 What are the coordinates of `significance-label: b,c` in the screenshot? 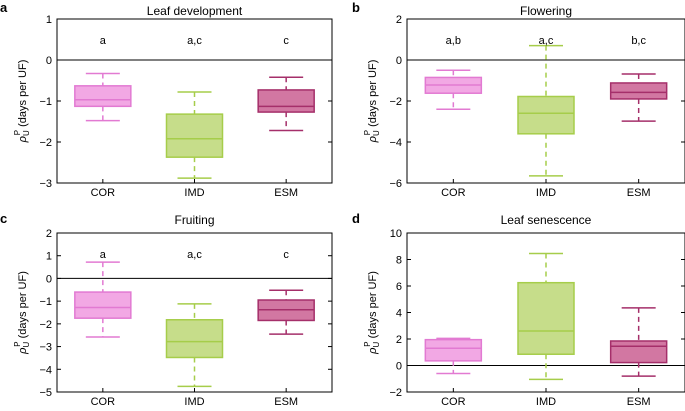 It's located at (638, 41).